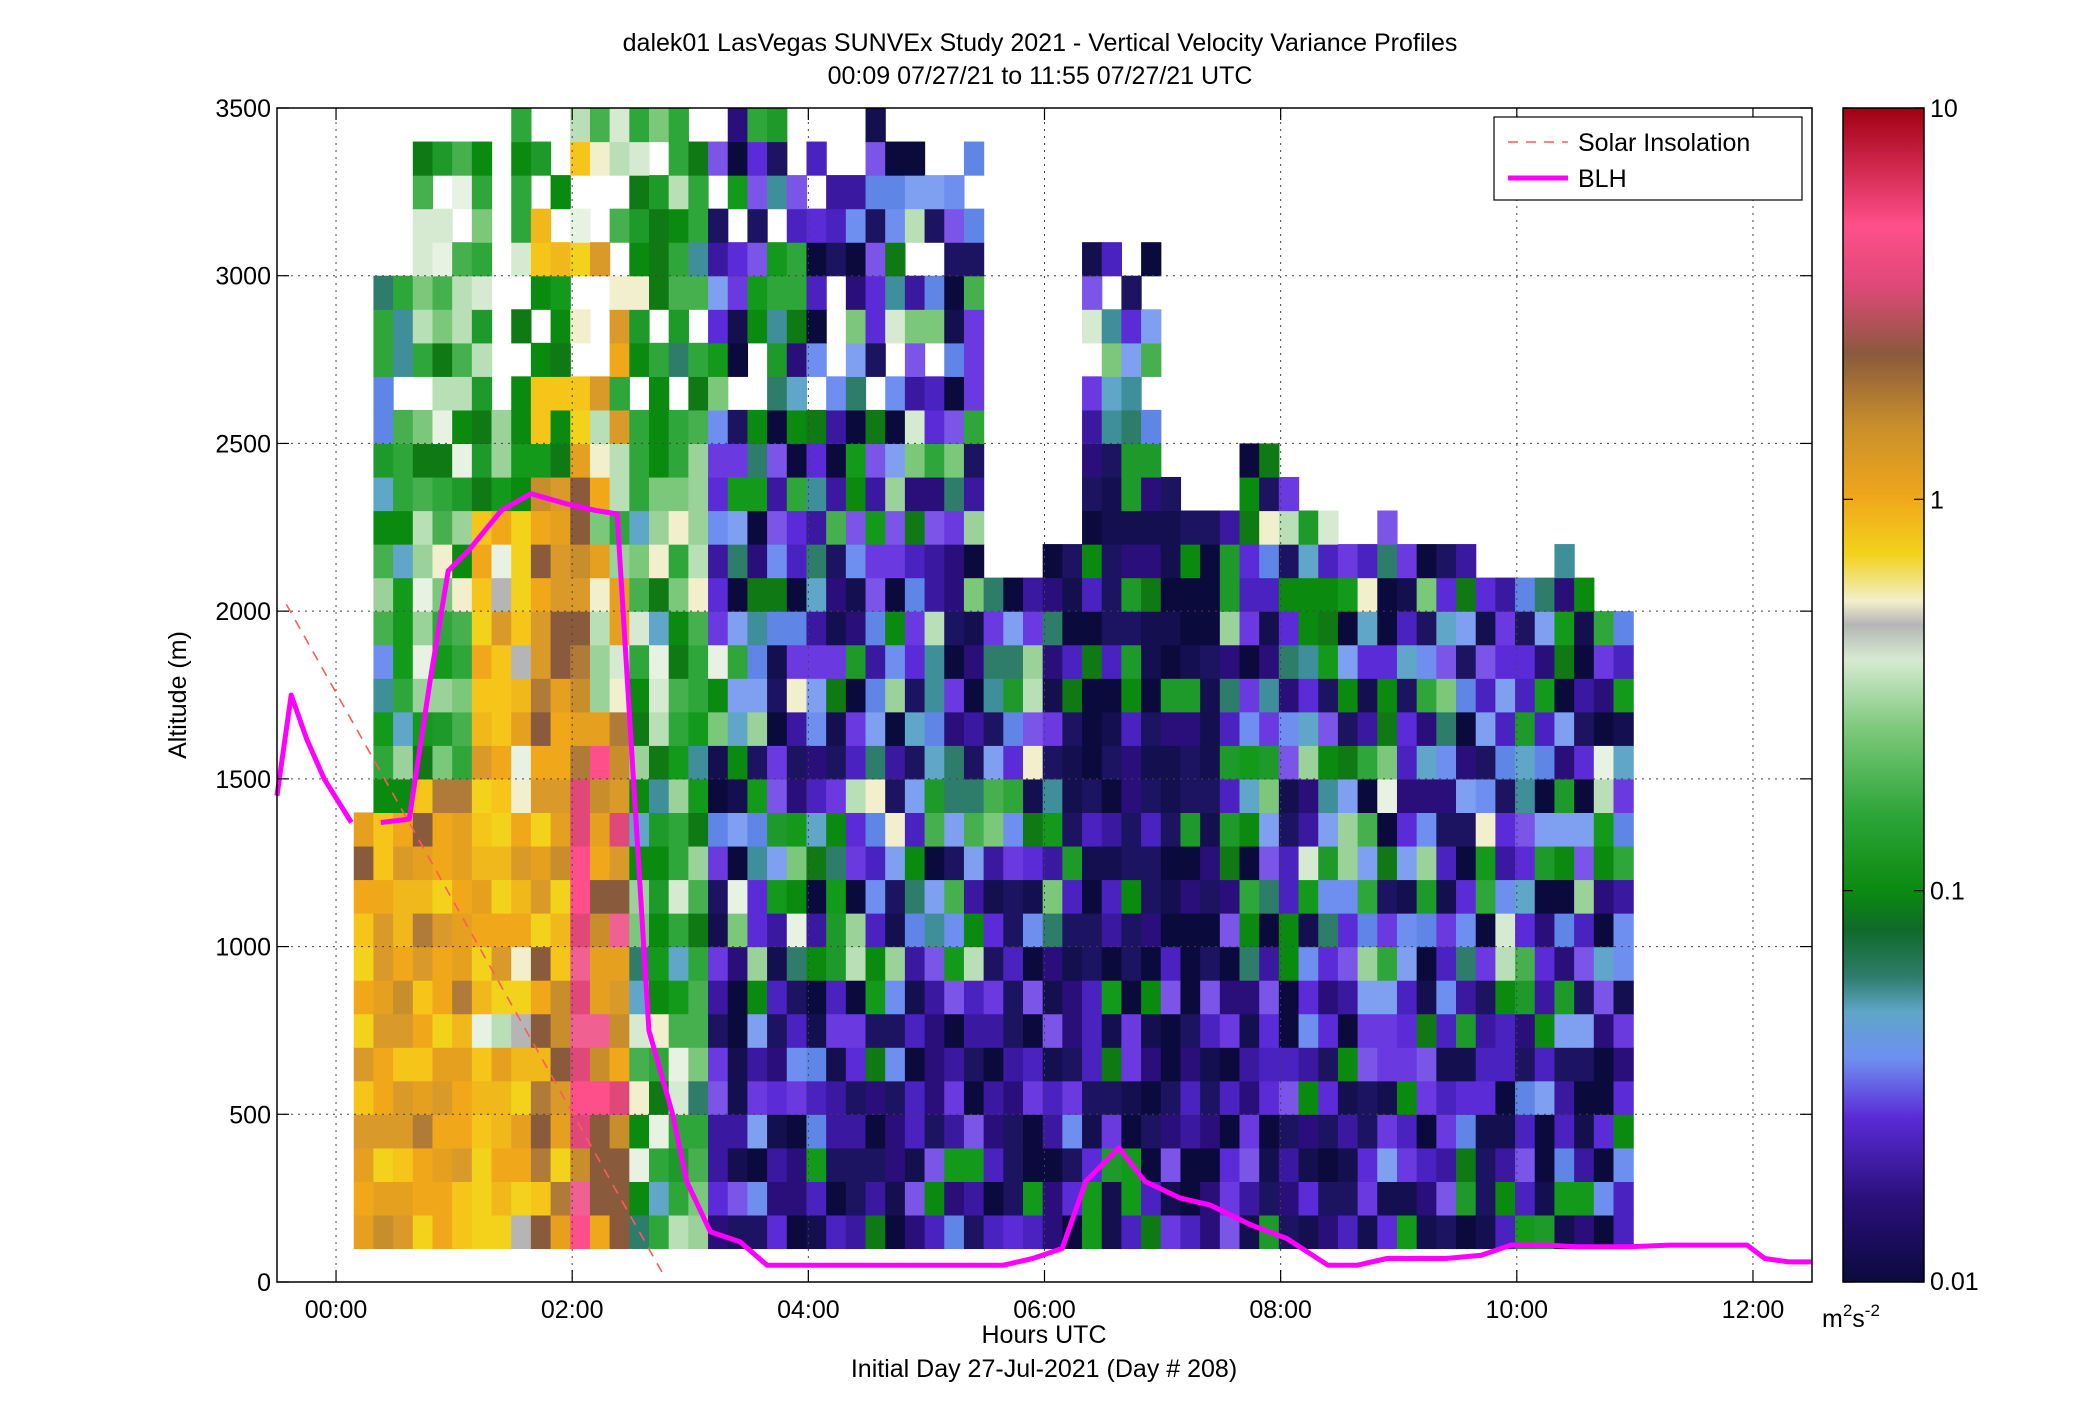 The height and width of the screenshot is (1425, 2098). What do you see at coordinates (243, 444) in the screenshot?
I see `y-tick-label: 2500` at bounding box center [243, 444].